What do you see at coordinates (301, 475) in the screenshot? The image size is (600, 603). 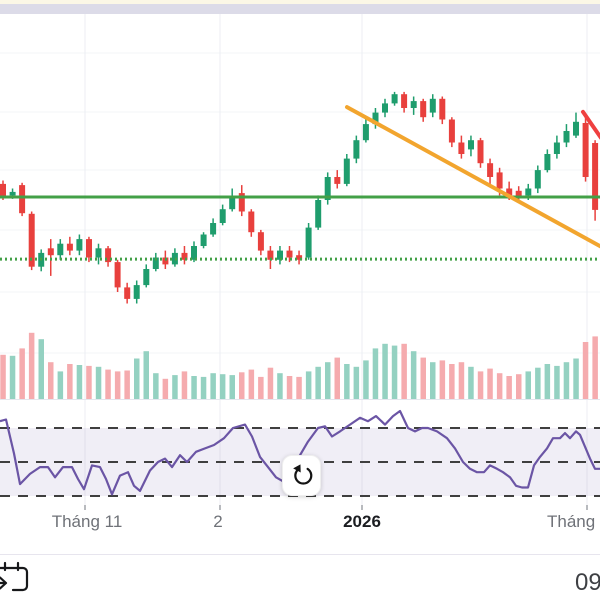 I see `refresh-button` at bounding box center [301, 475].